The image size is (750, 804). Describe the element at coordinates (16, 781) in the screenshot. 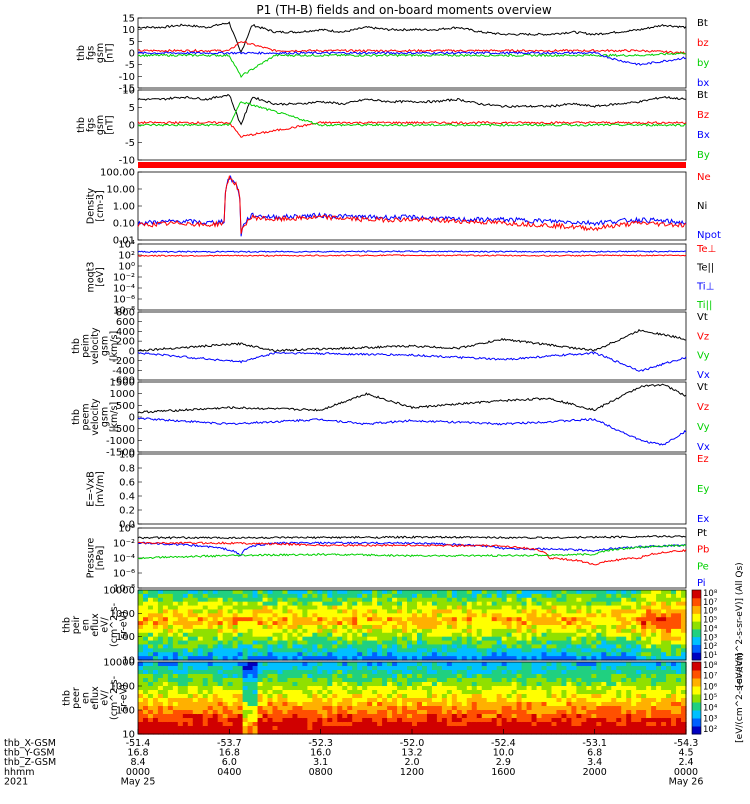

I see `x-row-label: 2021` at that location.